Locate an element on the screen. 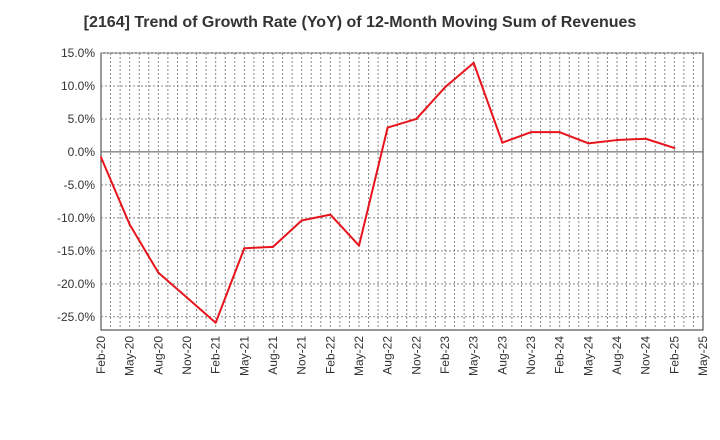  x-tick-label: May-24 is located at coordinates (588, 356).